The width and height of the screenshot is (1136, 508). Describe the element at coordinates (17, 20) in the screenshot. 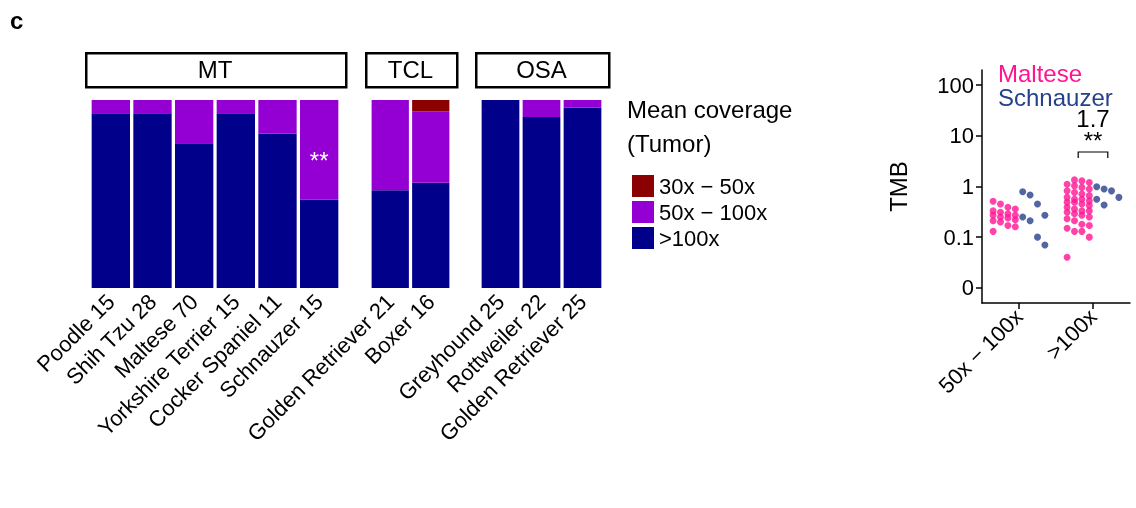

I see `text: c` at that location.